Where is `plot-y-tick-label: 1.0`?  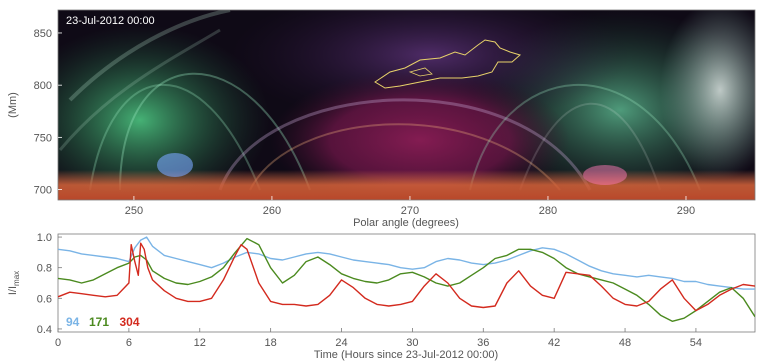
plot-y-tick-label: 1.0 is located at coordinates (44, 238).